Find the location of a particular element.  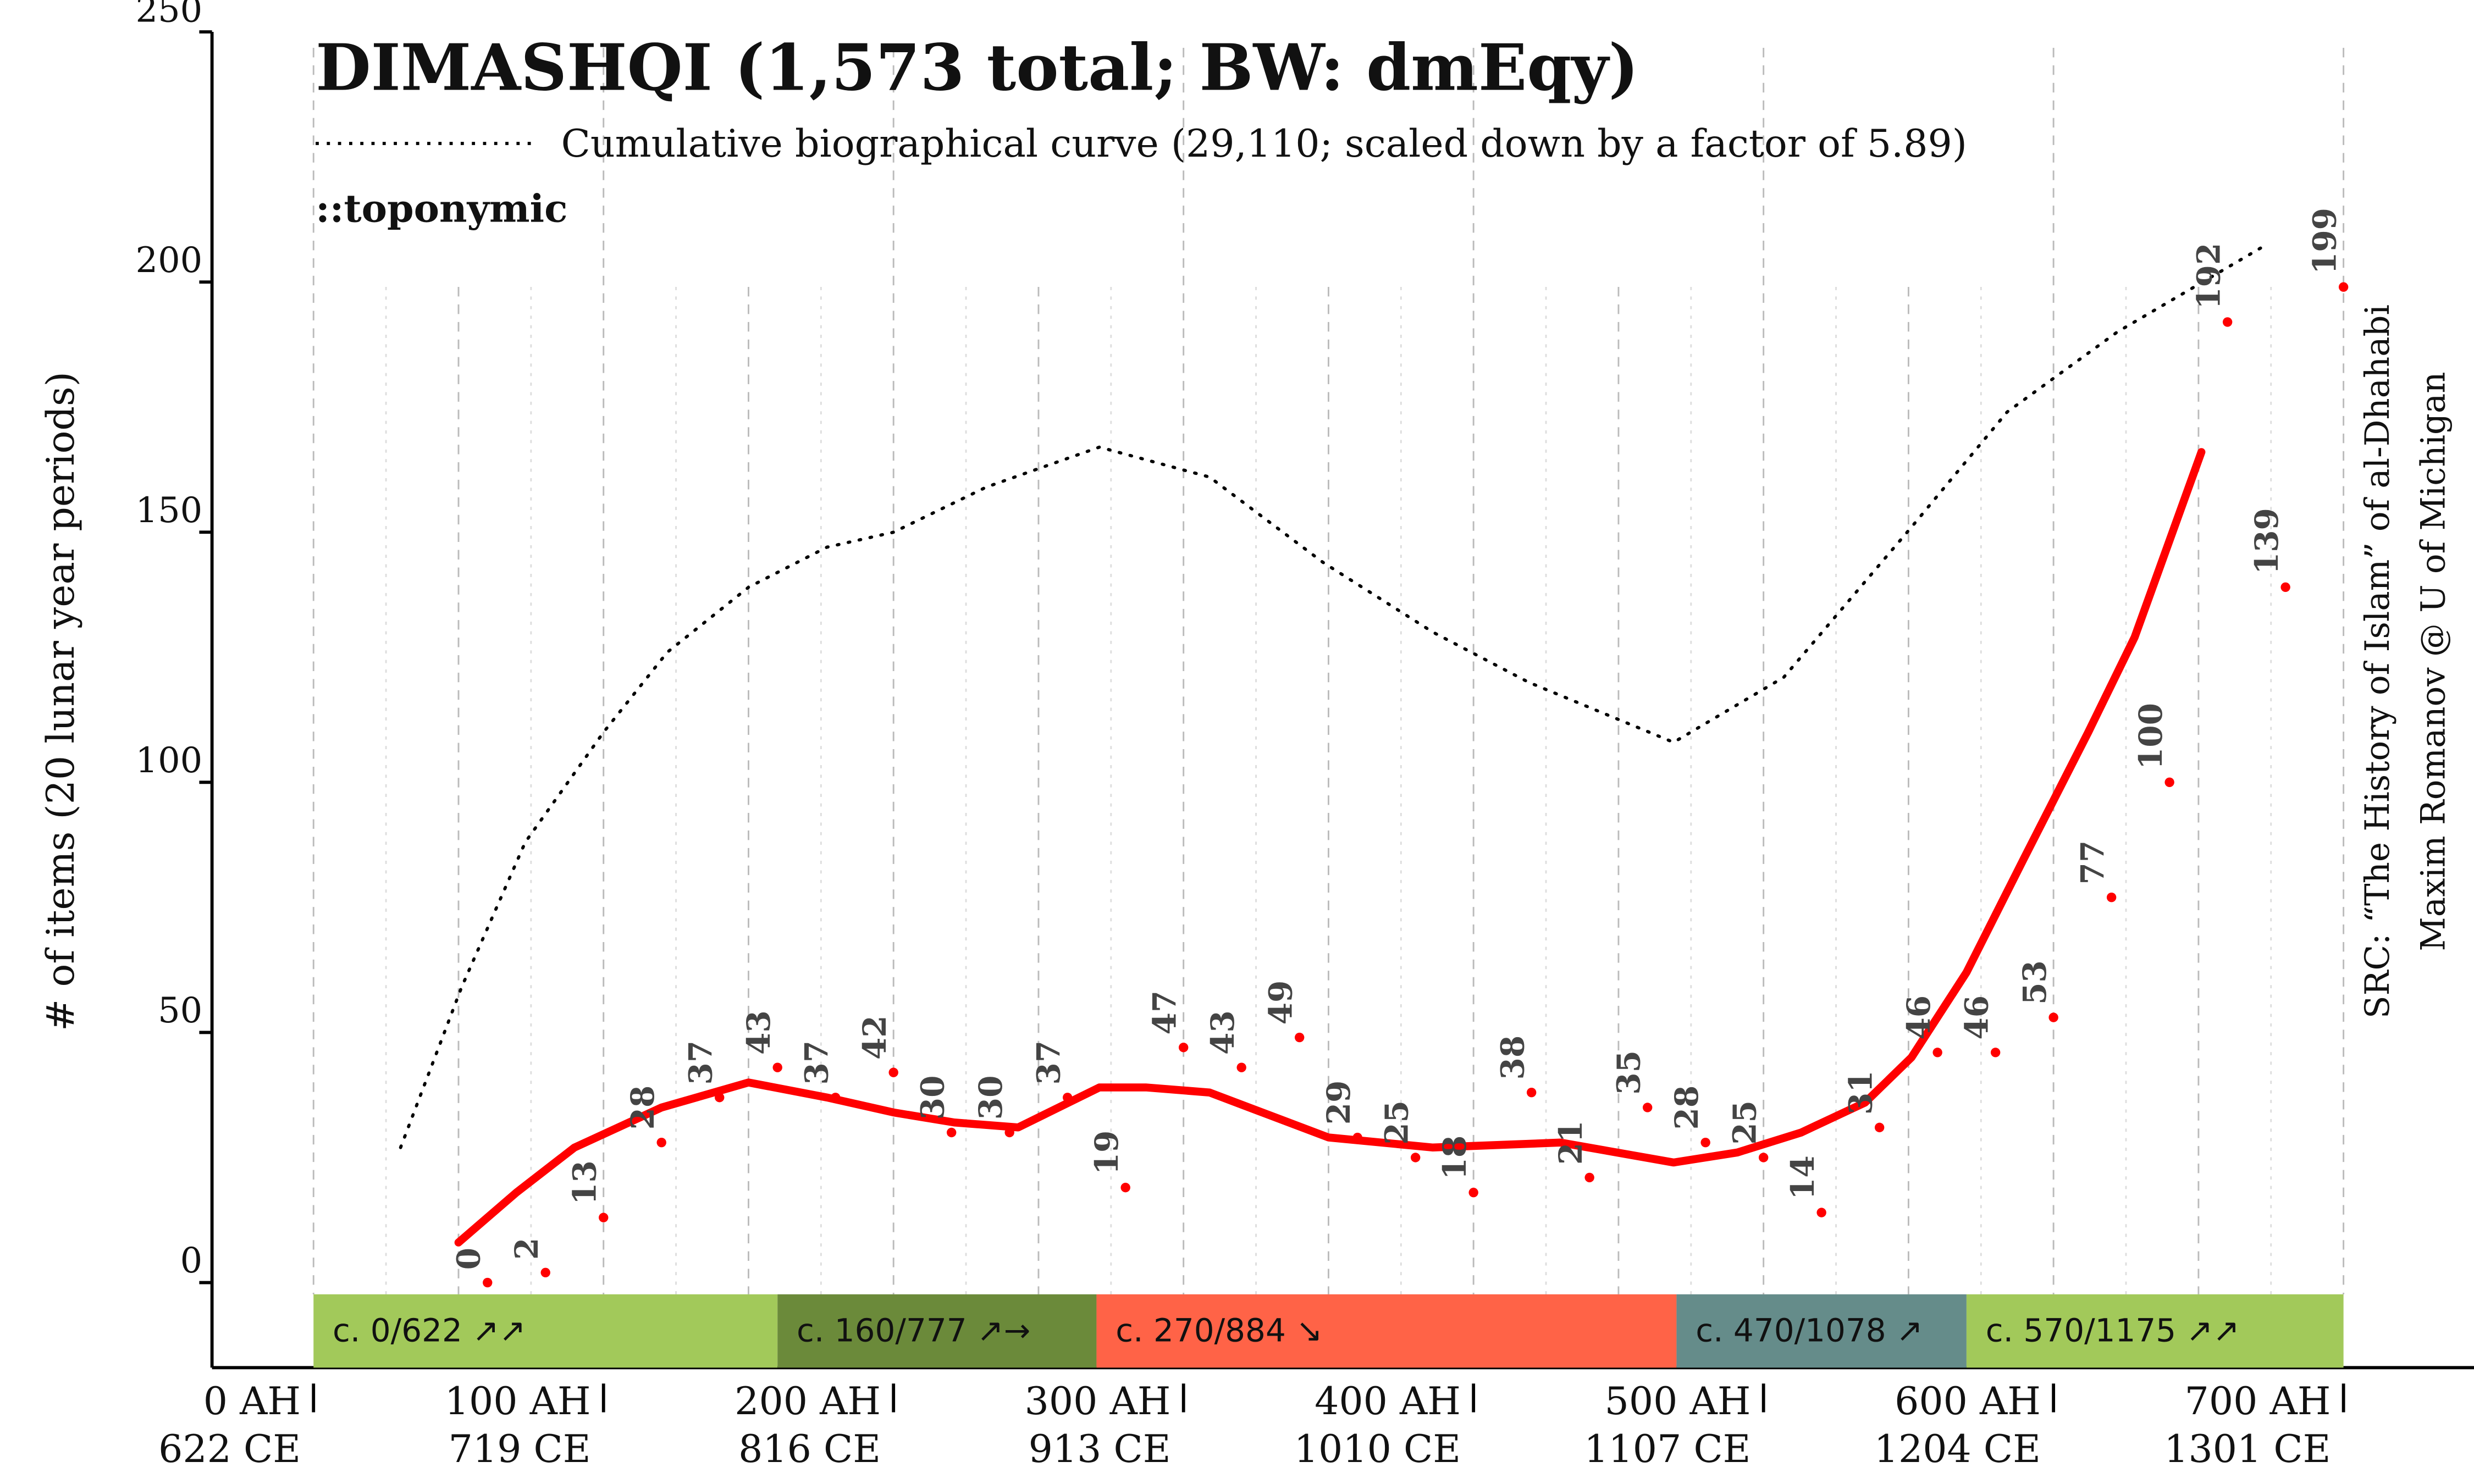

x-tick-label: 400 AH is located at coordinates (1388, 1401).